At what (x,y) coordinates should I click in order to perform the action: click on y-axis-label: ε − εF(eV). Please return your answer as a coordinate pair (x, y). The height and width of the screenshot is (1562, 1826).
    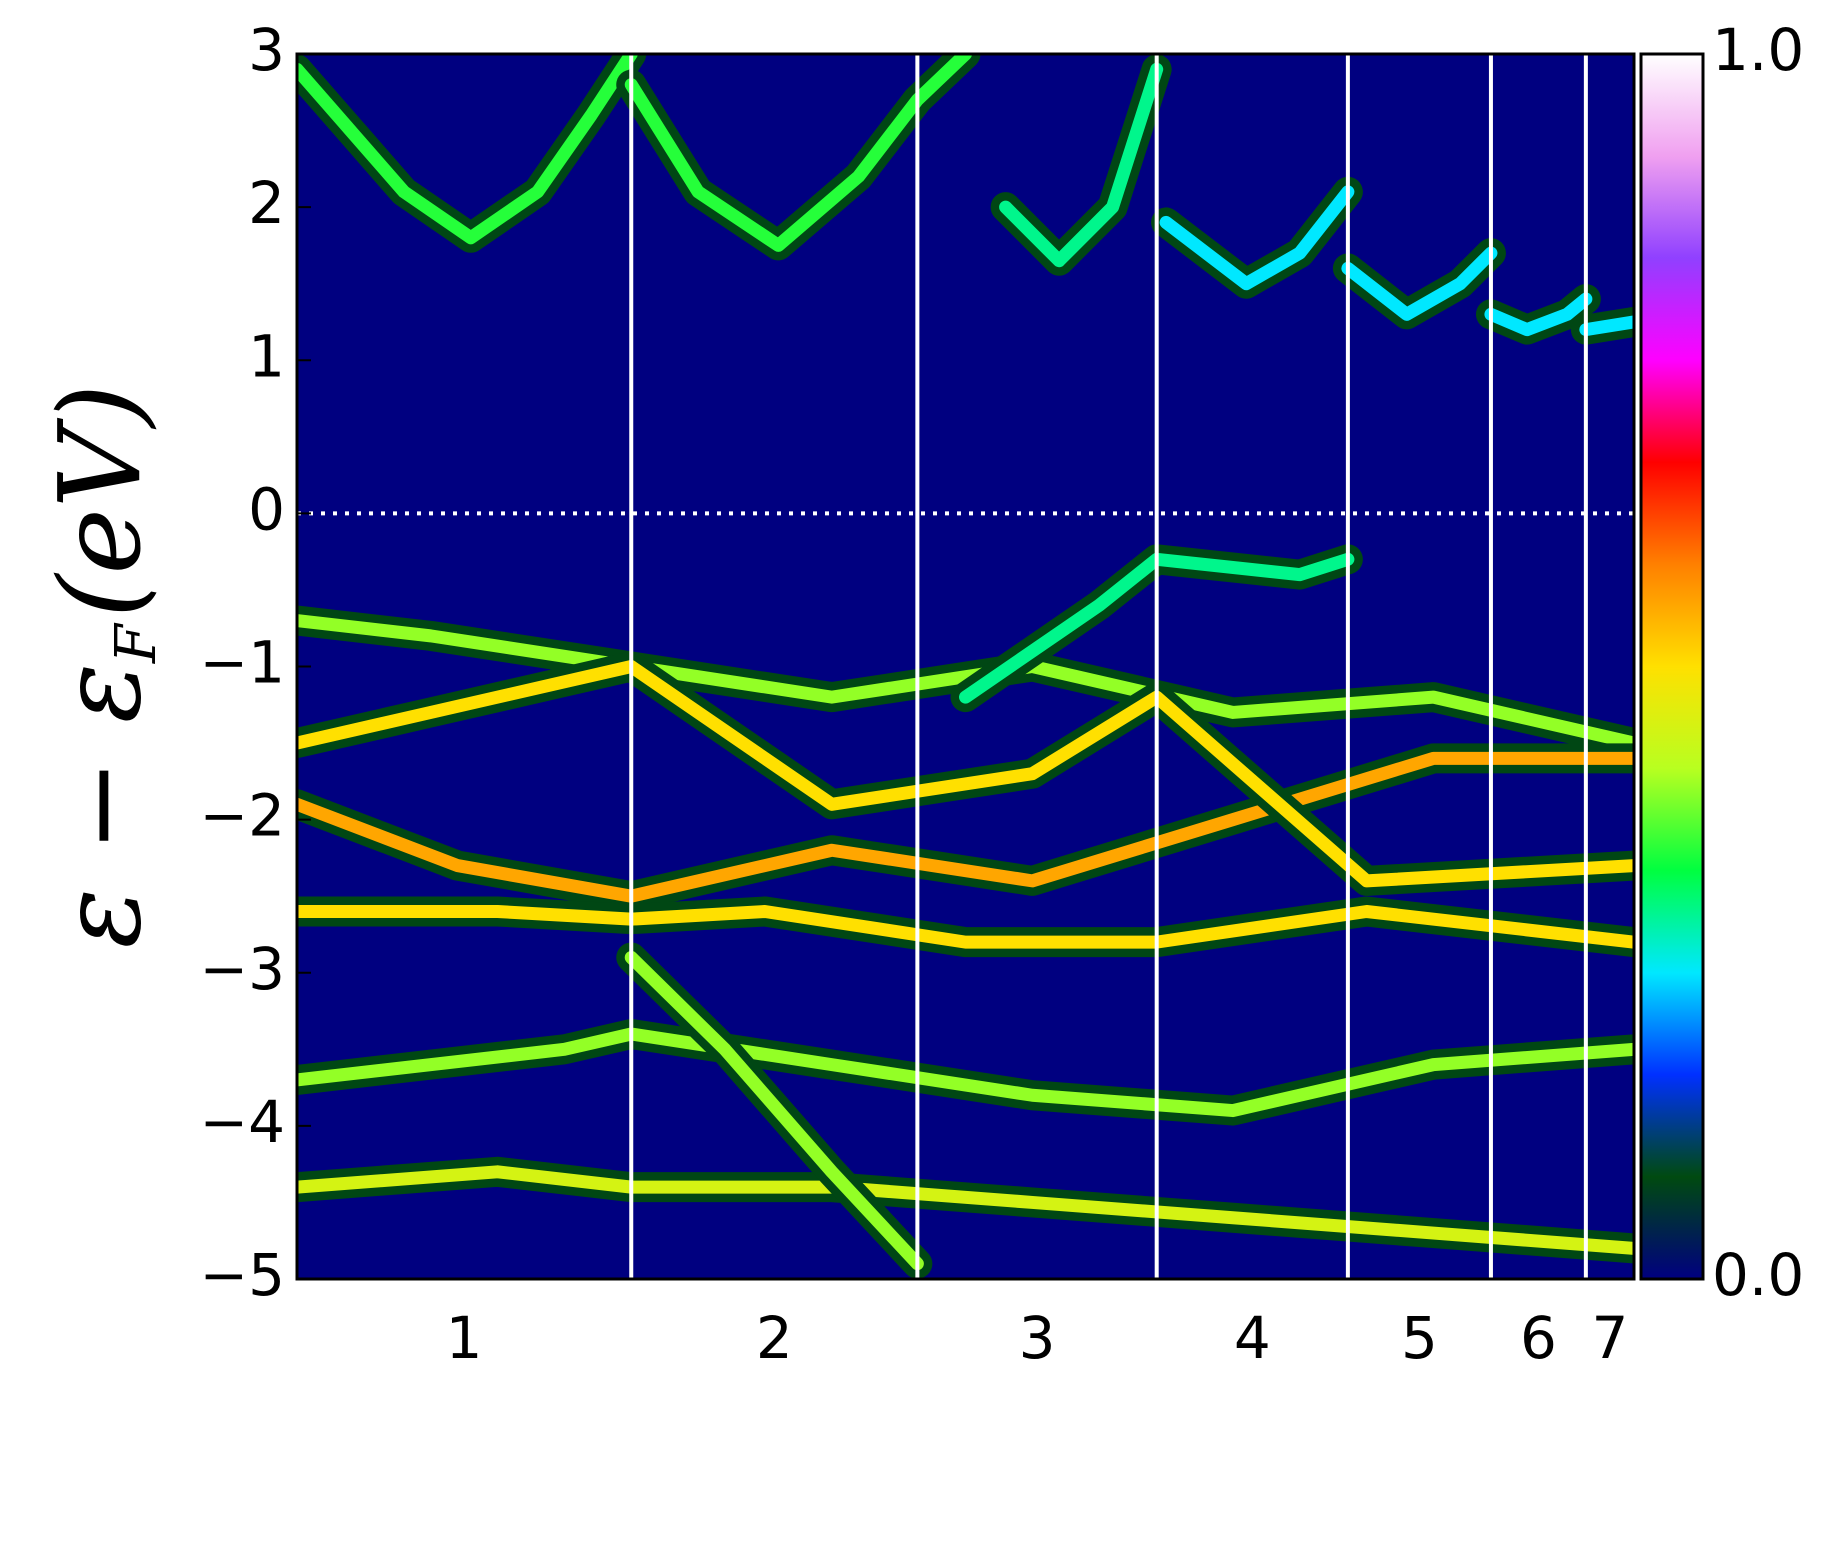
    Looking at the image, I should click on (102, 666).